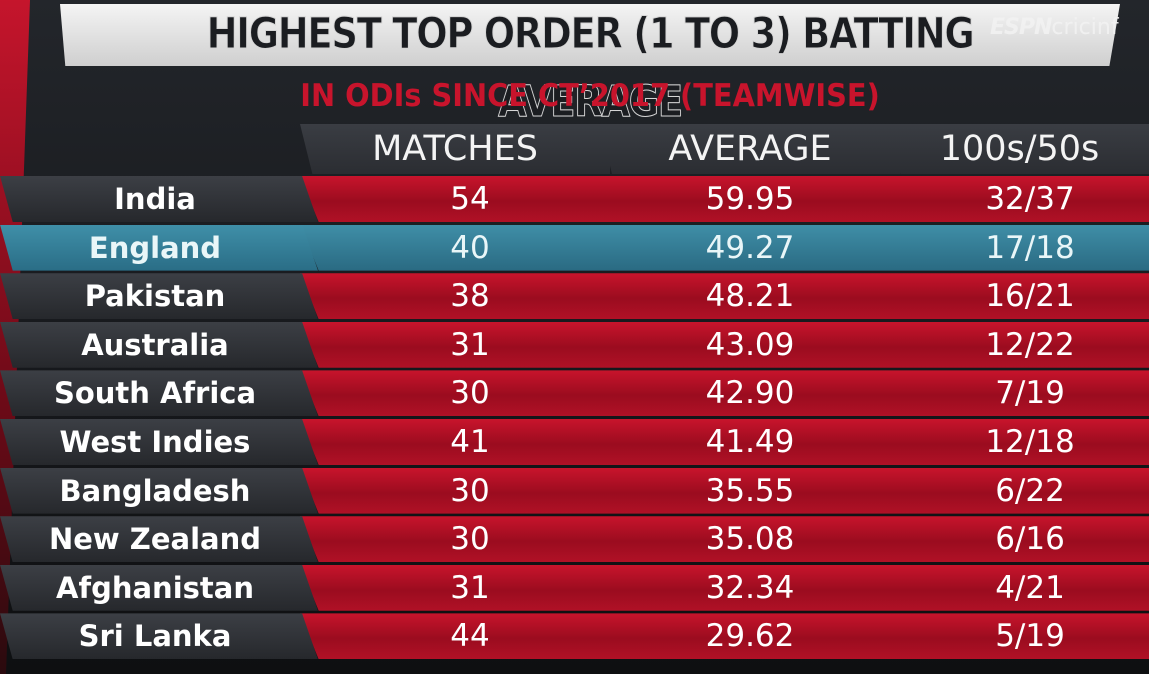 This screenshot has width=1149, height=674. I want to click on matches-value: 38, so click(470, 296).